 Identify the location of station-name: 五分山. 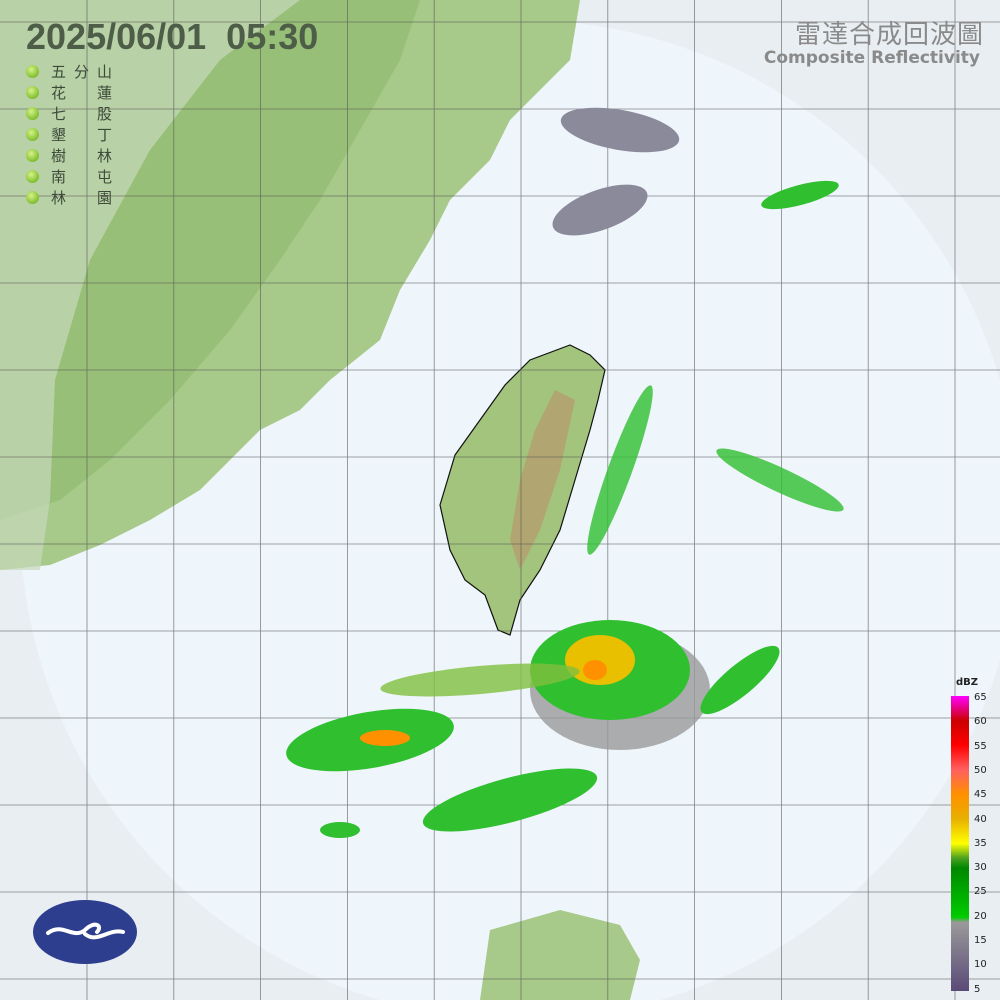
(86, 72).